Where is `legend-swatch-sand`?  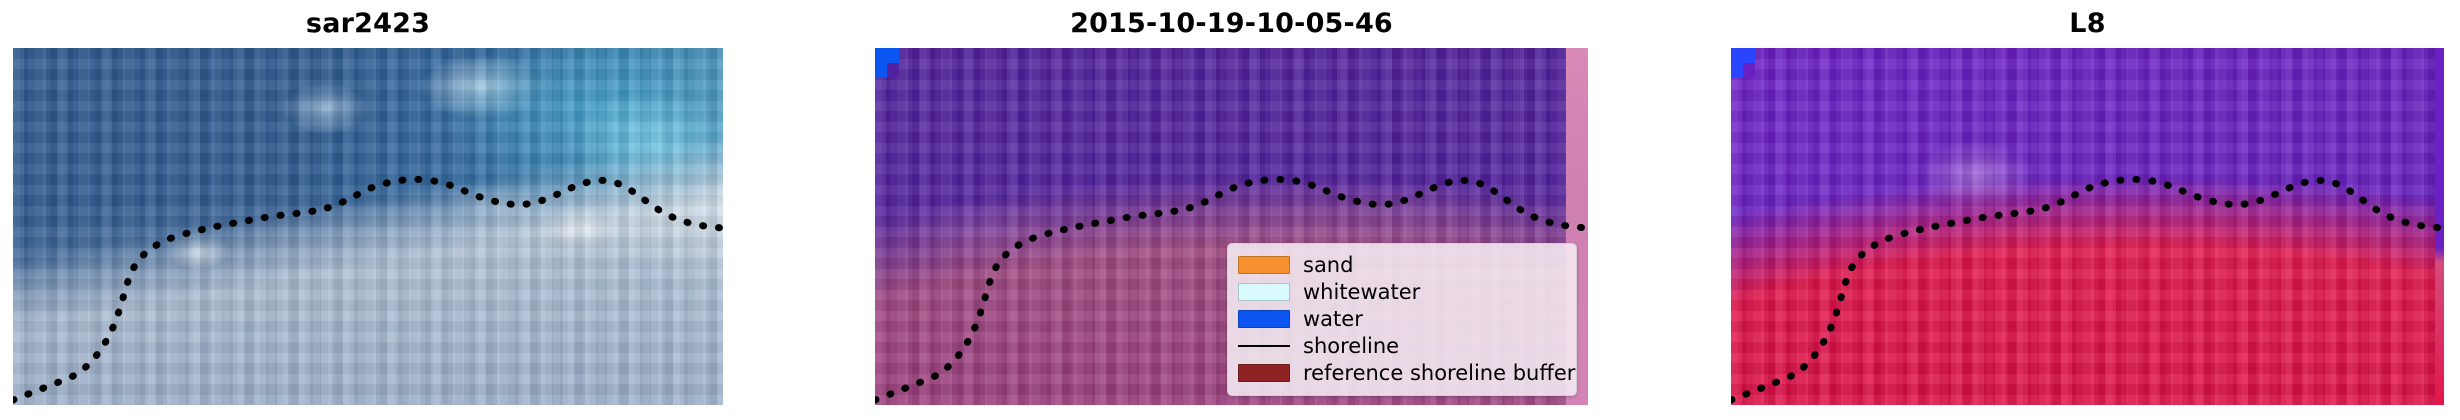
legend-swatch-sand is located at coordinates (1264, 265).